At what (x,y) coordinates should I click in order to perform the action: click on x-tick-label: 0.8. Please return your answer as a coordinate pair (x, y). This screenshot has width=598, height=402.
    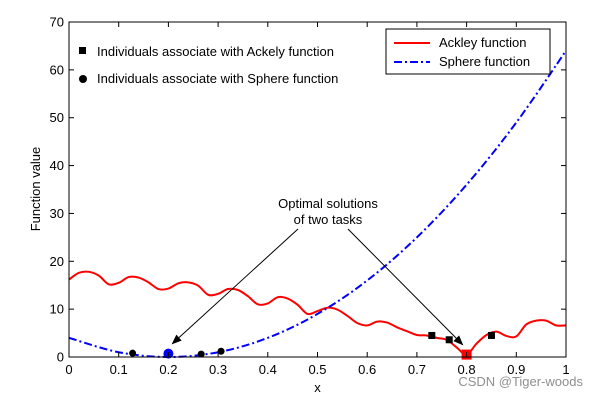
    Looking at the image, I should click on (467, 369).